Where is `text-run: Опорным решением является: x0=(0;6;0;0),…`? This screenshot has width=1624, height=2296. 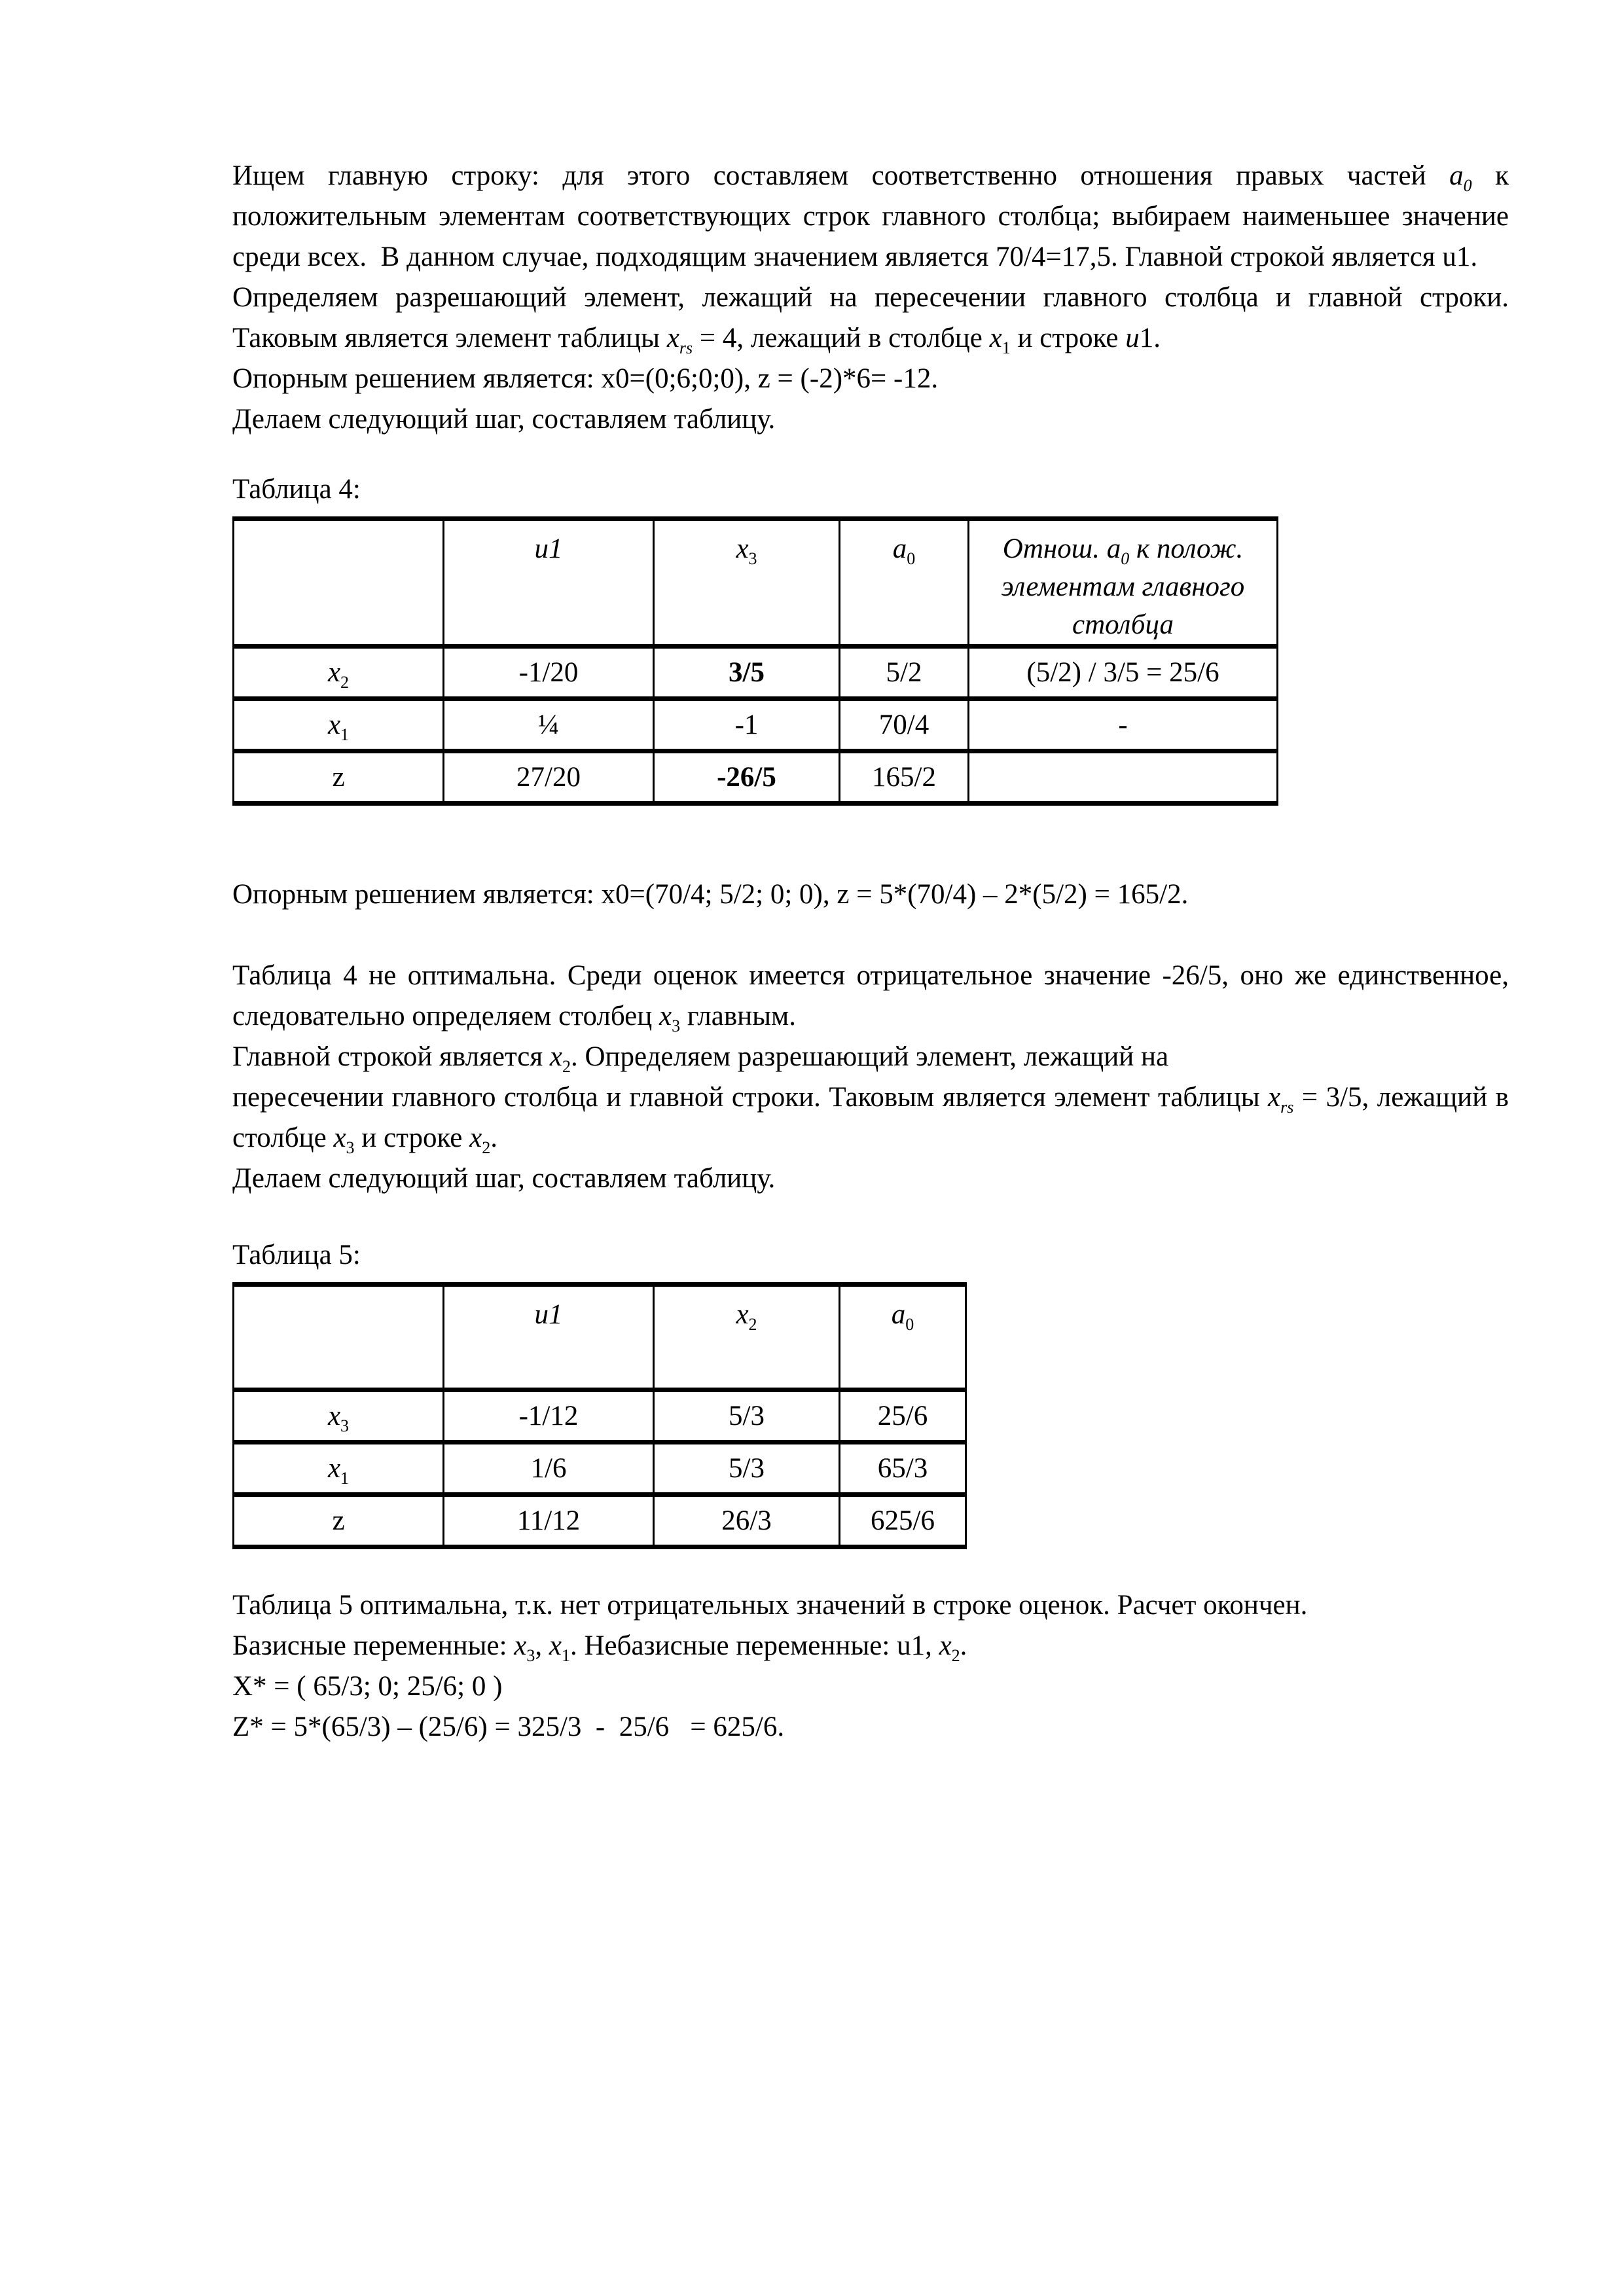 text-run: Опорным решением является: x0=(0;6;0;0),… is located at coordinates (585, 378).